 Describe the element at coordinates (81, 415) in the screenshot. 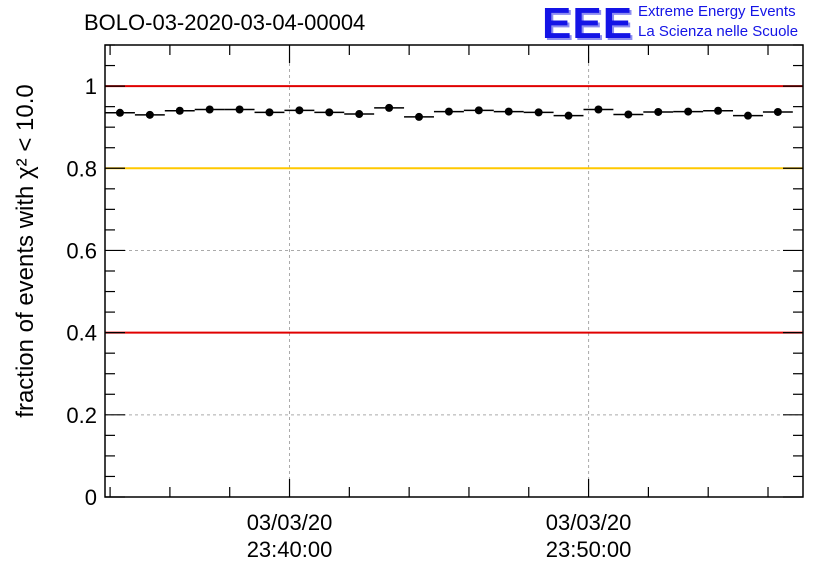

I see `y-tick-label: 0.2` at that location.